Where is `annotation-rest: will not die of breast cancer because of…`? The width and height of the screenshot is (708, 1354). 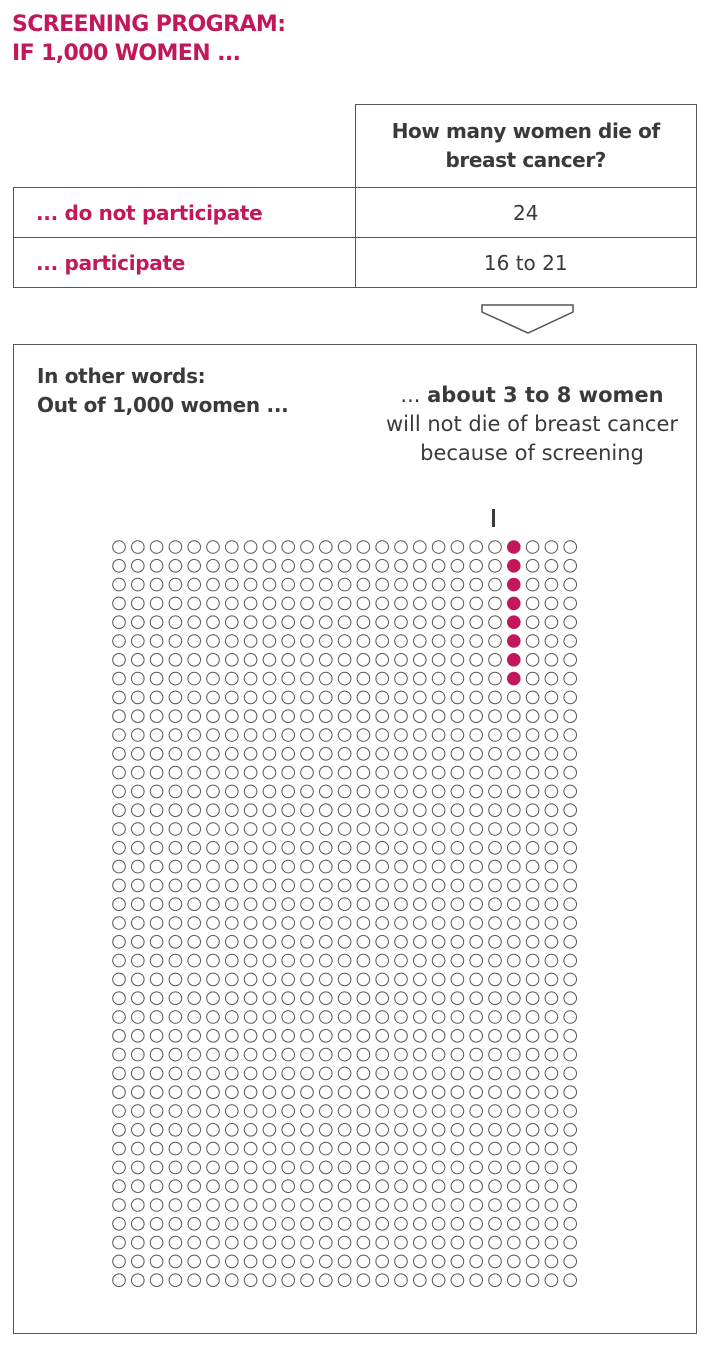 annotation-rest: will not die of breast cancer because of… is located at coordinates (532, 438).